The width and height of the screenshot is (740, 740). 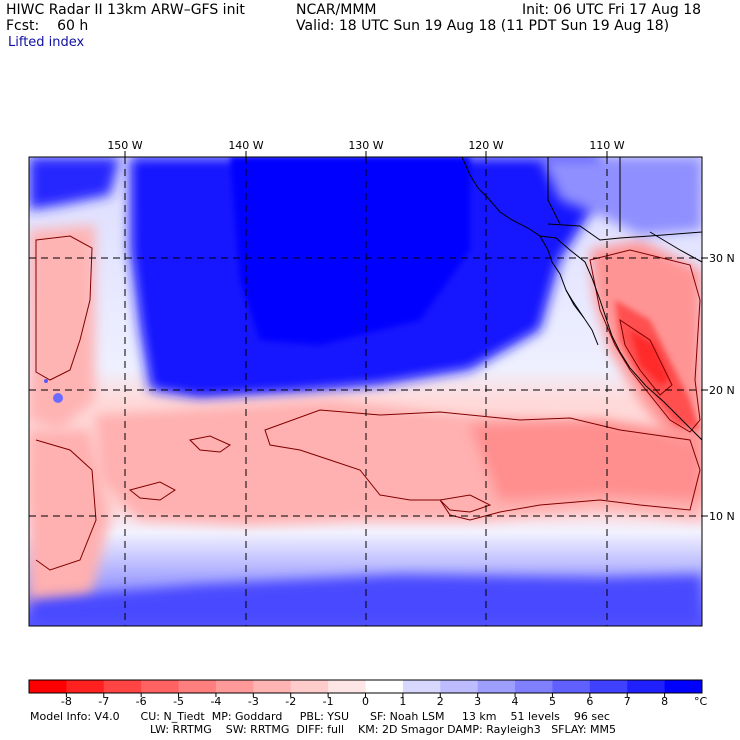 What do you see at coordinates (245, 145) in the screenshot?
I see `lon-label-140w: 140 W` at bounding box center [245, 145].